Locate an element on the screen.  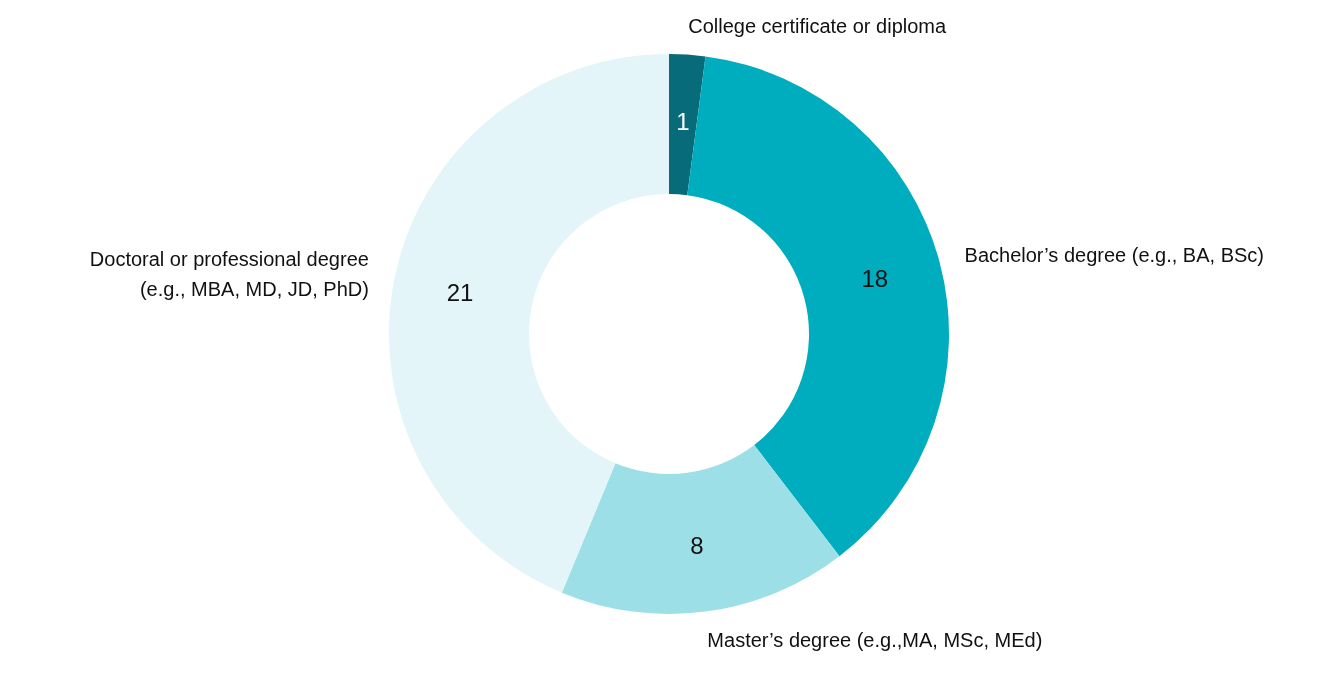
slice-label: College certificate or diploma is located at coordinates (818, 25).